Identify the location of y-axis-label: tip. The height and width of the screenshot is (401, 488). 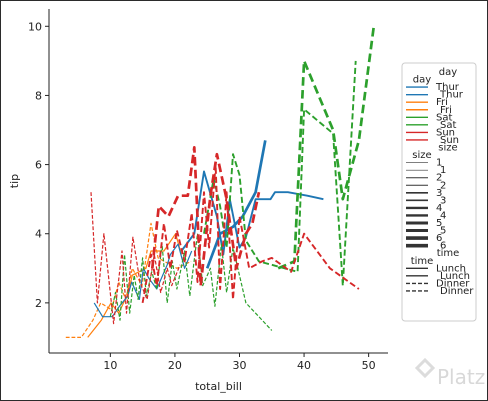
(14, 181).